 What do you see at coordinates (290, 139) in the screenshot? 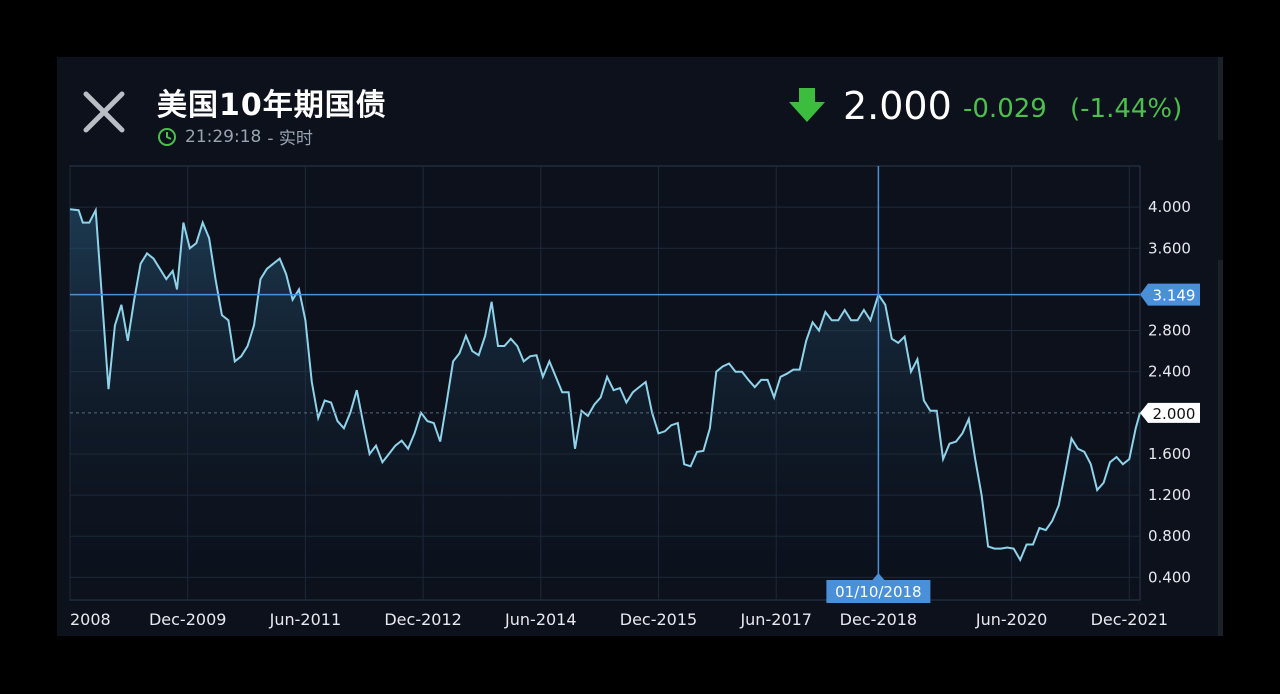
I see `realtime-status: - 实时` at bounding box center [290, 139].